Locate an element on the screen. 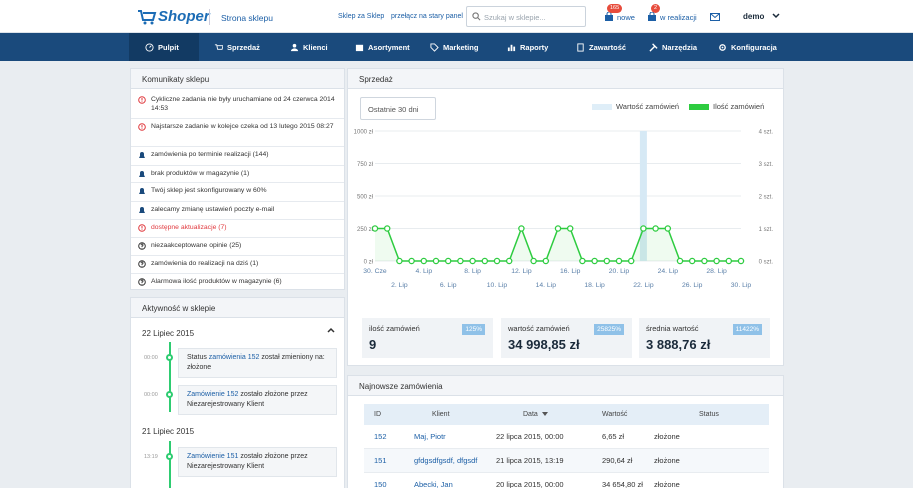 The width and height of the screenshot is (913, 488). order-value: 290,64 zł is located at coordinates (617, 460).